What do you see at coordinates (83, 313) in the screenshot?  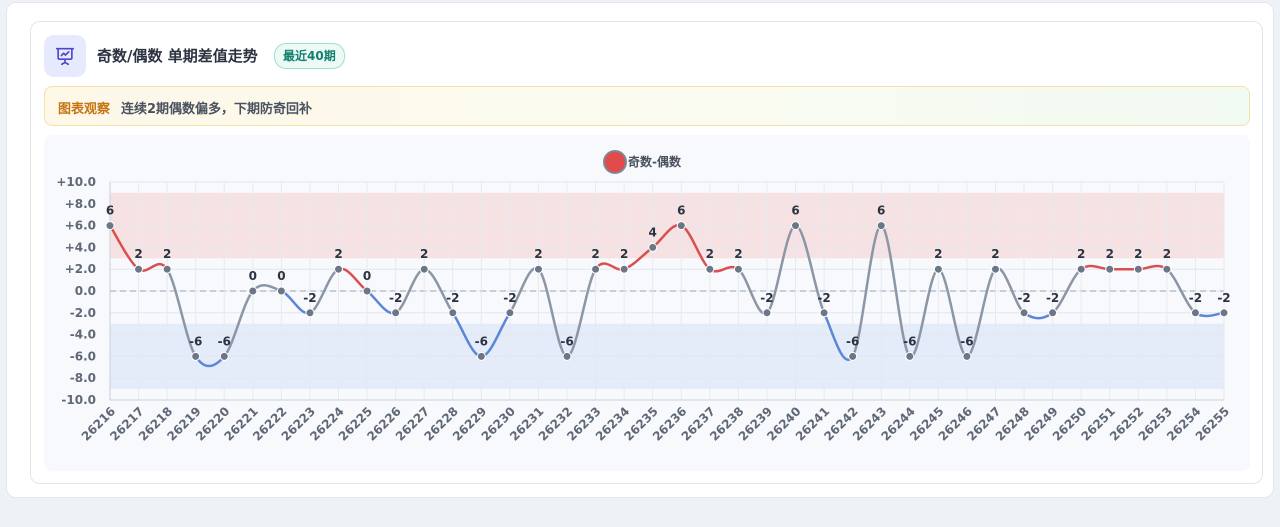 I see `y-tick-label: -2.0` at bounding box center [83, 313].